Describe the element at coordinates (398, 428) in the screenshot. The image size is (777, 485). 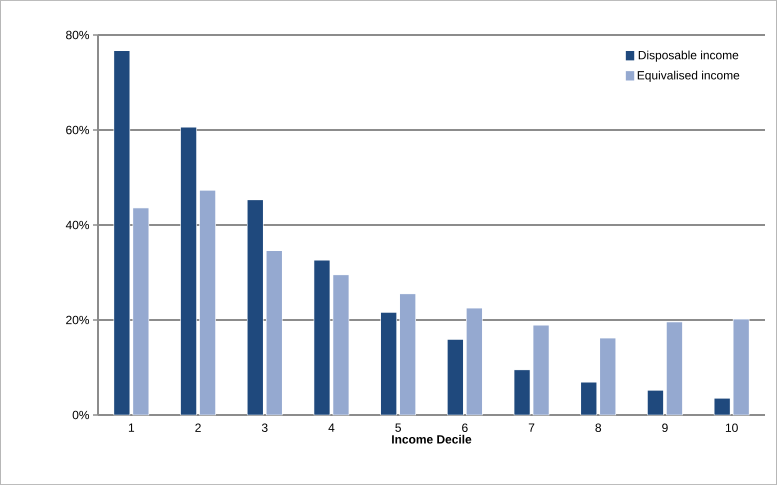
I see `x-tick-label: 5` at that location.